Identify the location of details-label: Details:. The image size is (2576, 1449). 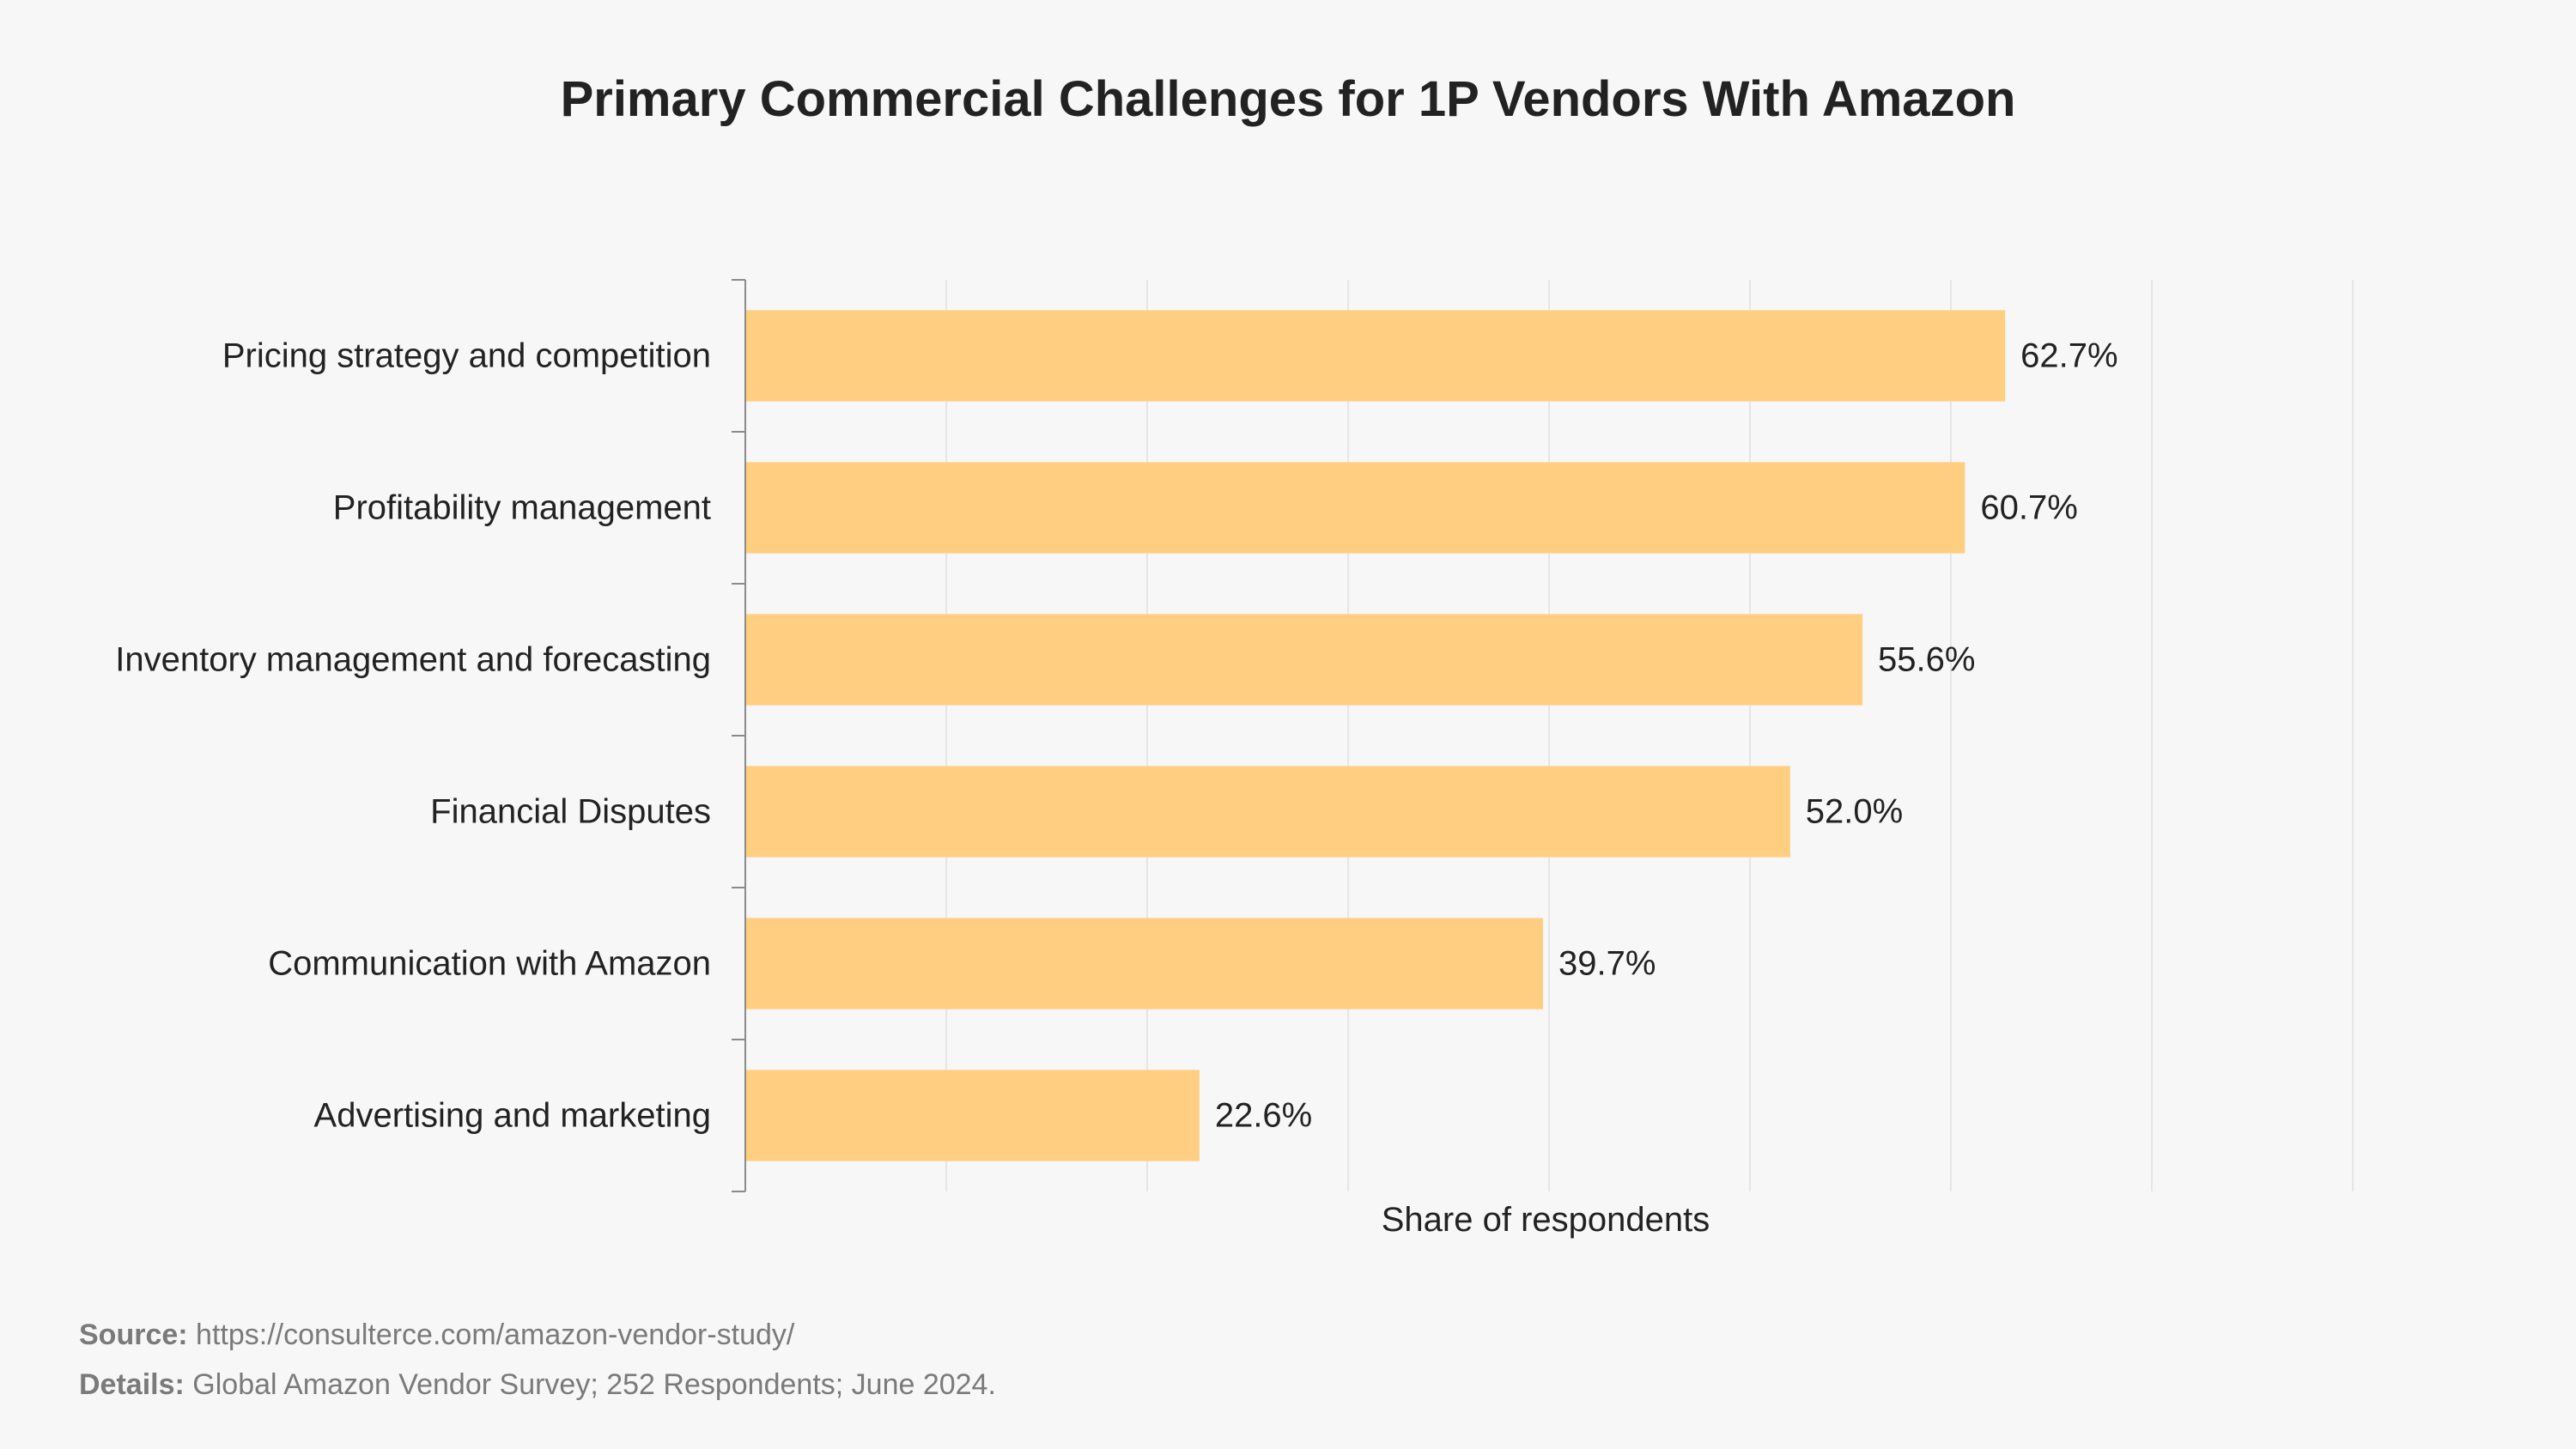
(132, 1384).